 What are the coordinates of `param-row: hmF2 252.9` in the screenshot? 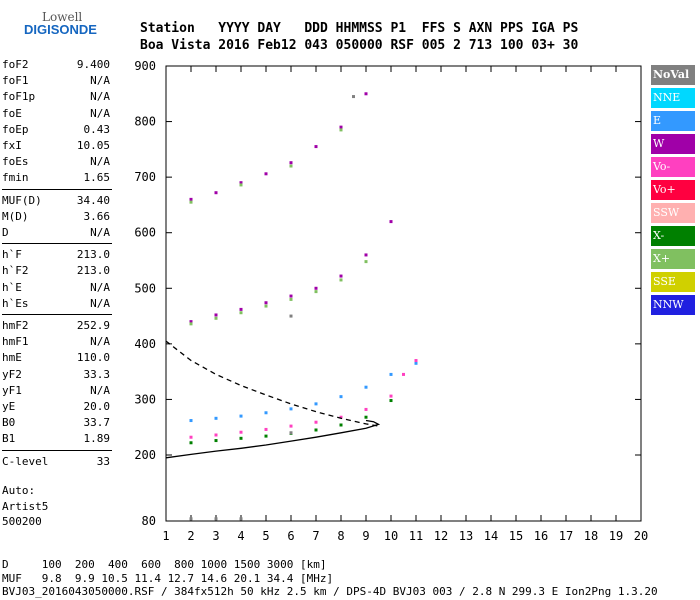 It's located at (56, 327).